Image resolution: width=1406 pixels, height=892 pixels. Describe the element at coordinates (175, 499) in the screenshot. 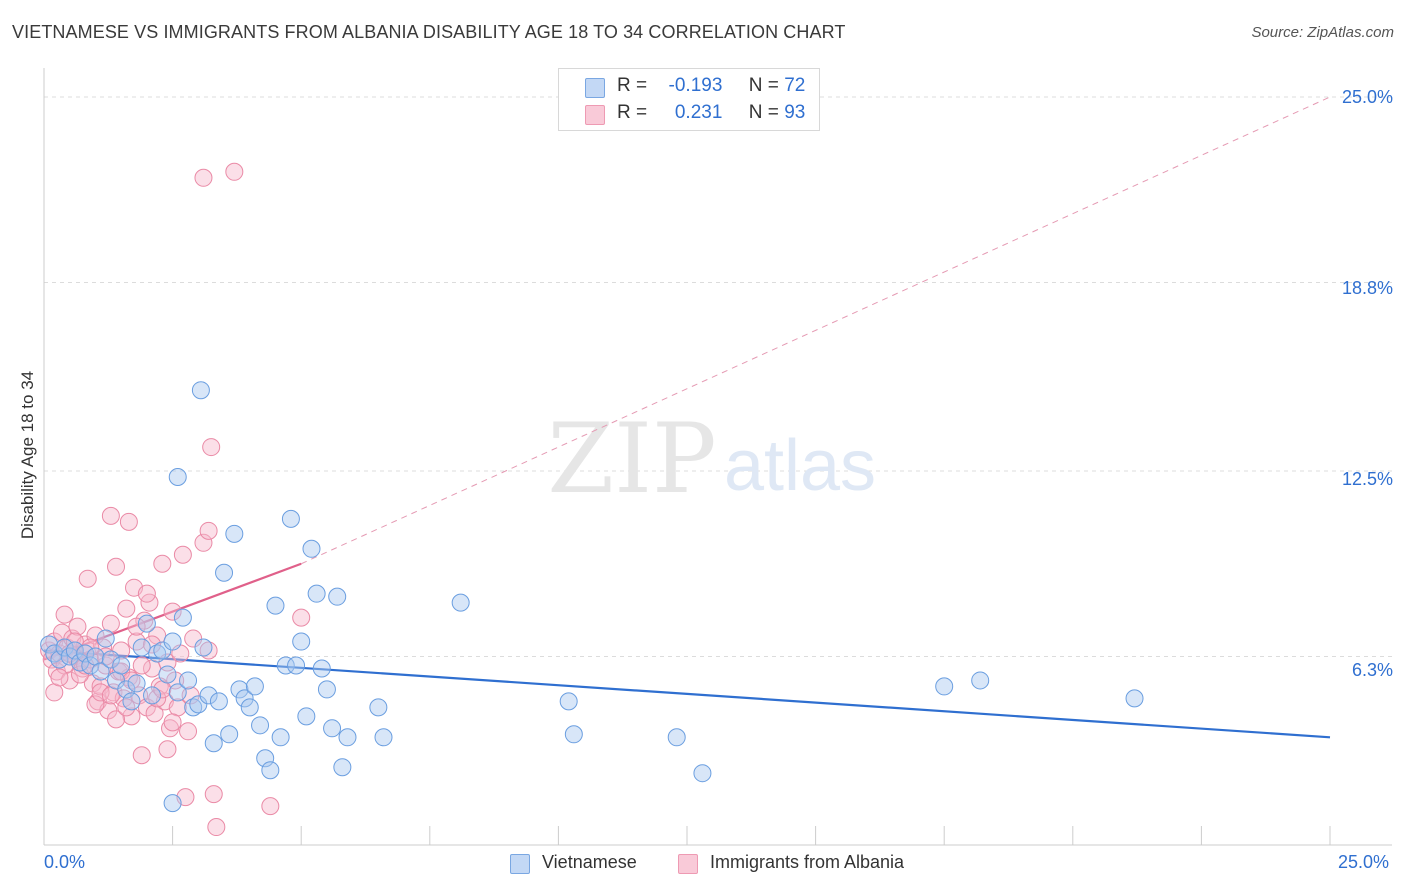

I see `points-albania` at that location.